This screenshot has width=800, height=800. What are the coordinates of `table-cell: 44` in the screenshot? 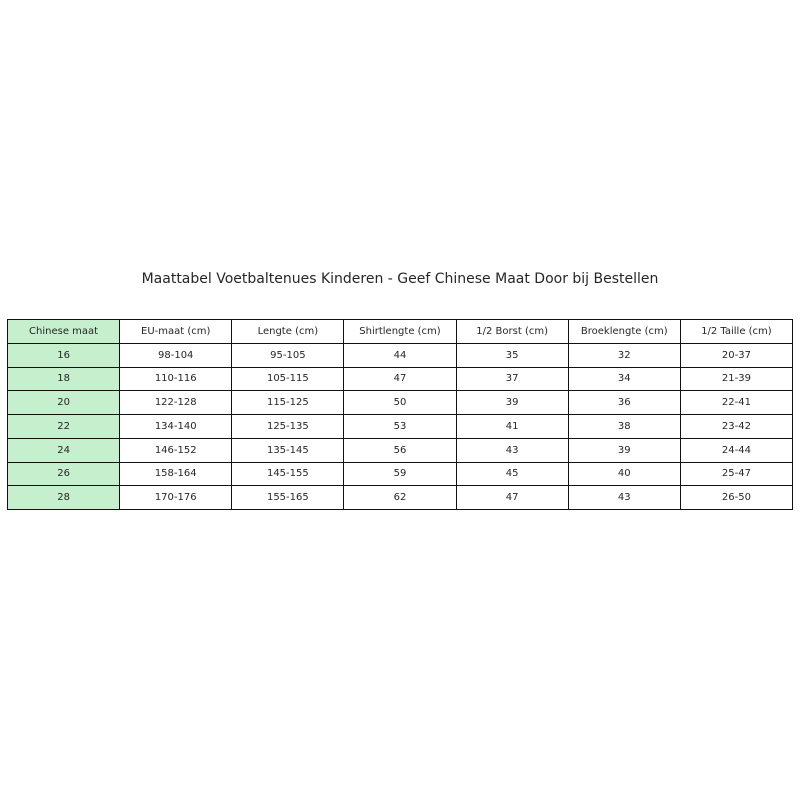 It's located at (400, 355).